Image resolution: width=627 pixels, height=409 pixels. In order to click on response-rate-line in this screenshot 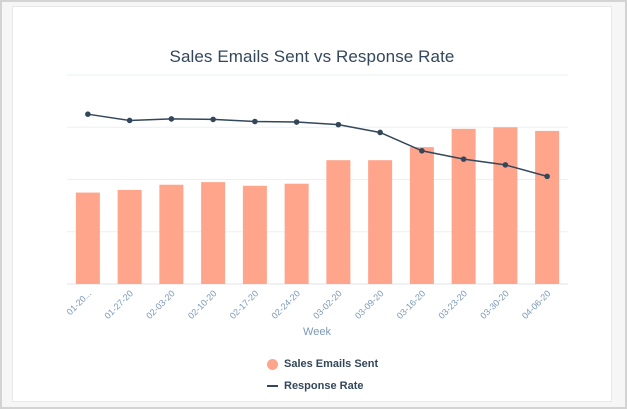, I will do `click(317, 145)`.